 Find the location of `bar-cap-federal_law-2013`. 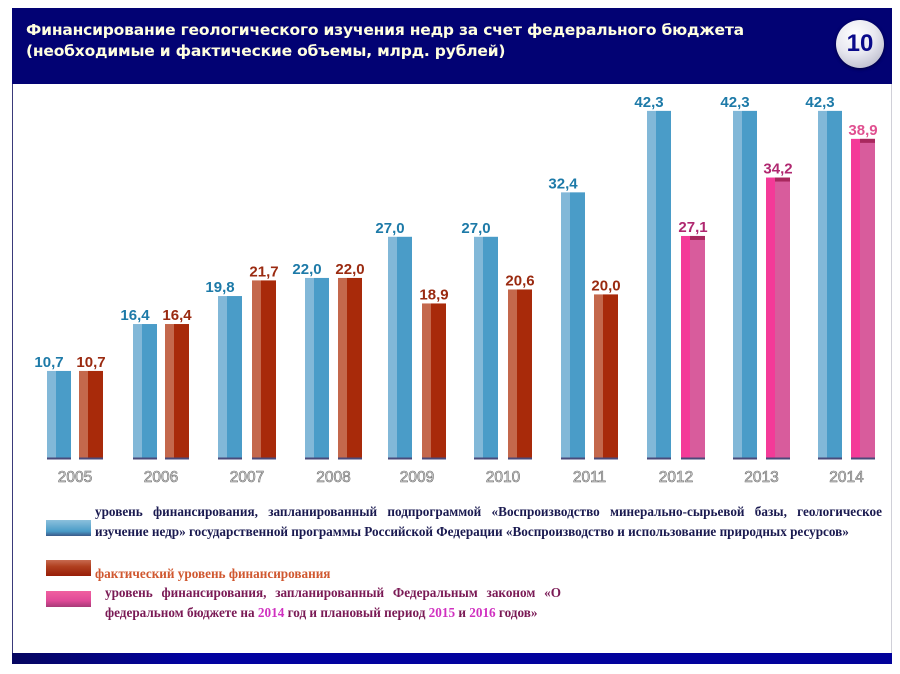

bar-cap-federal_law-2013 is located at coordinates (782, 179).